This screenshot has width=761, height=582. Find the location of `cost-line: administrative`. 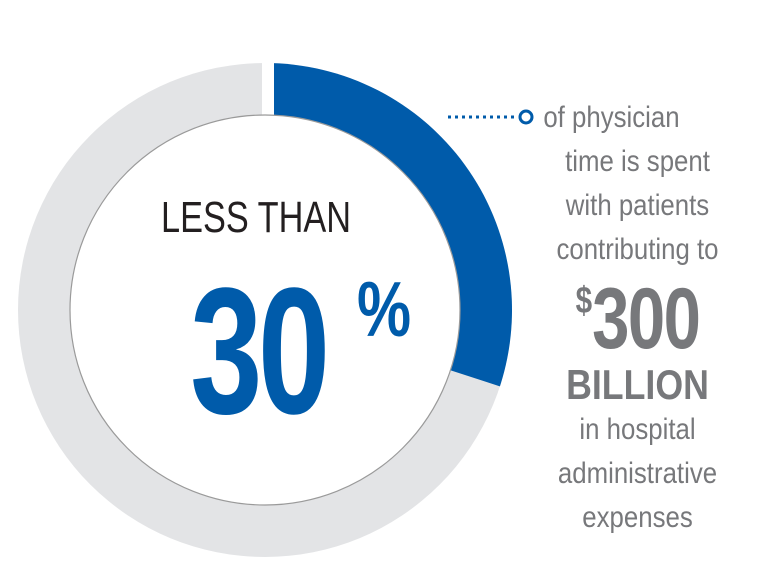

cost-line: administrative is located at coordinates (637, 473).